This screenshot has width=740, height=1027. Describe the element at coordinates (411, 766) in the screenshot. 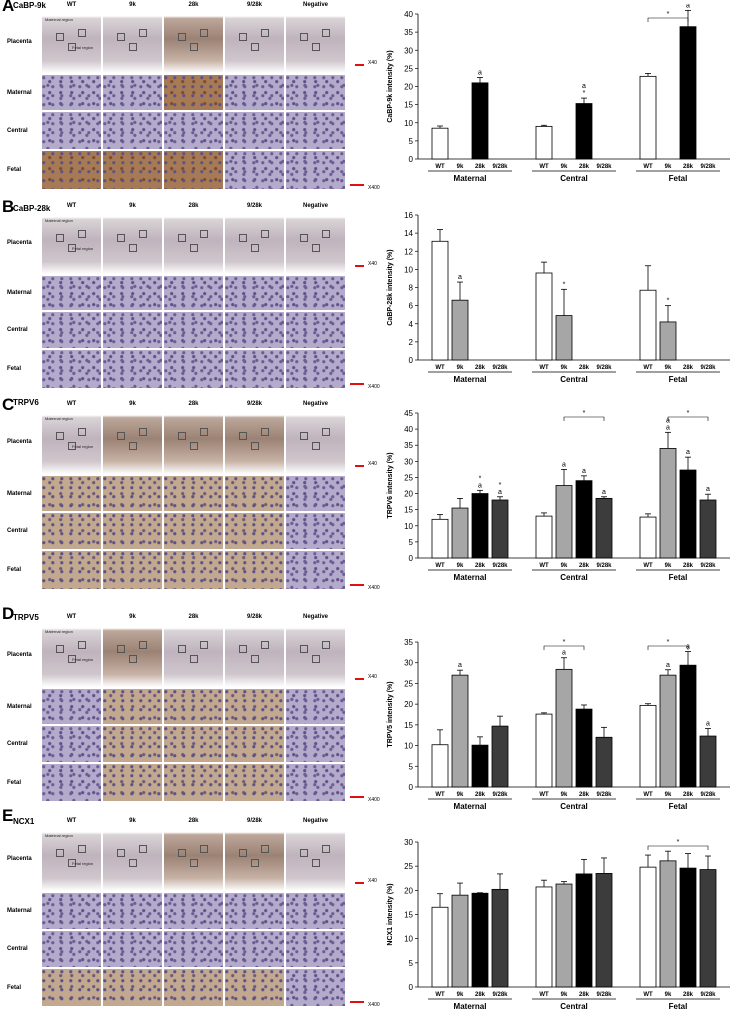

I see `y-tick-label: 5` at that location.